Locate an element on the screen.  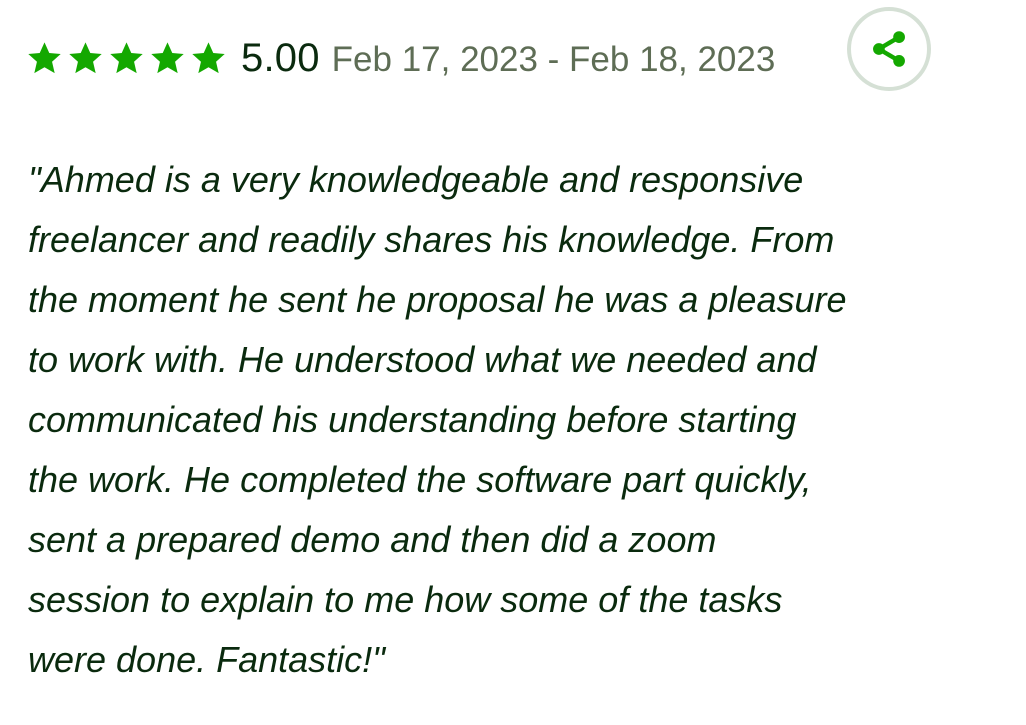
review-text-line: sent a prepared demo and then did a zoom is located at coordinates (372, 539).